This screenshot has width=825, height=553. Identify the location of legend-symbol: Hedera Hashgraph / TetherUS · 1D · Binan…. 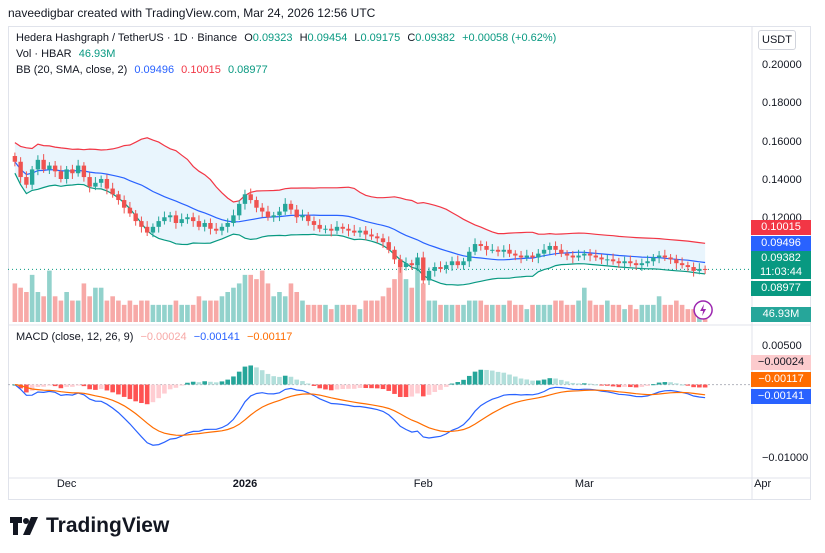
(127, 38).